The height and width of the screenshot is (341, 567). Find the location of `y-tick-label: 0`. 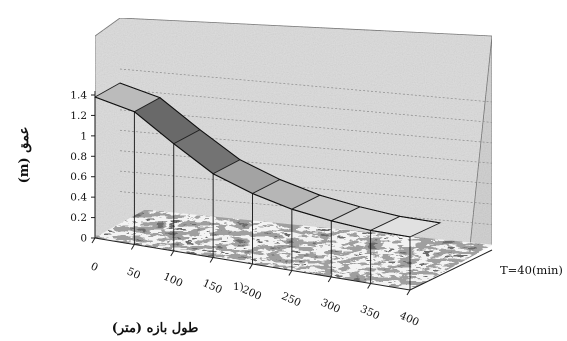

y-tick-label: 0 is located at coordinates (83, 239).